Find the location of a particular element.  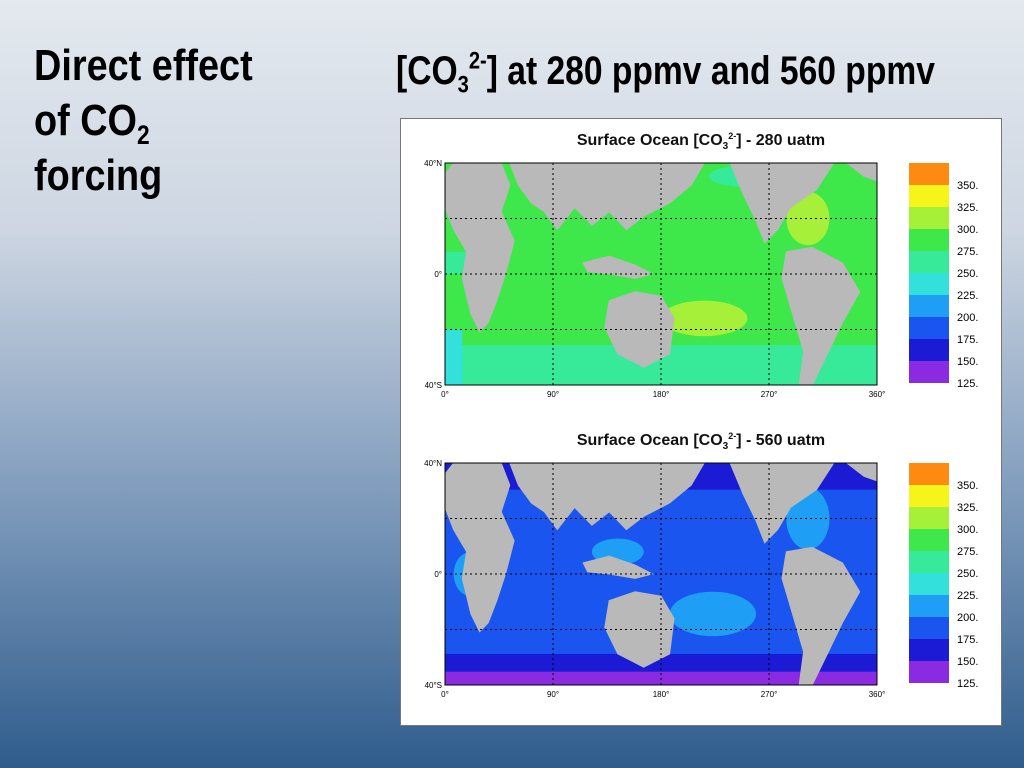

right-title-pre: [CO is located at coordinates (427, 71).